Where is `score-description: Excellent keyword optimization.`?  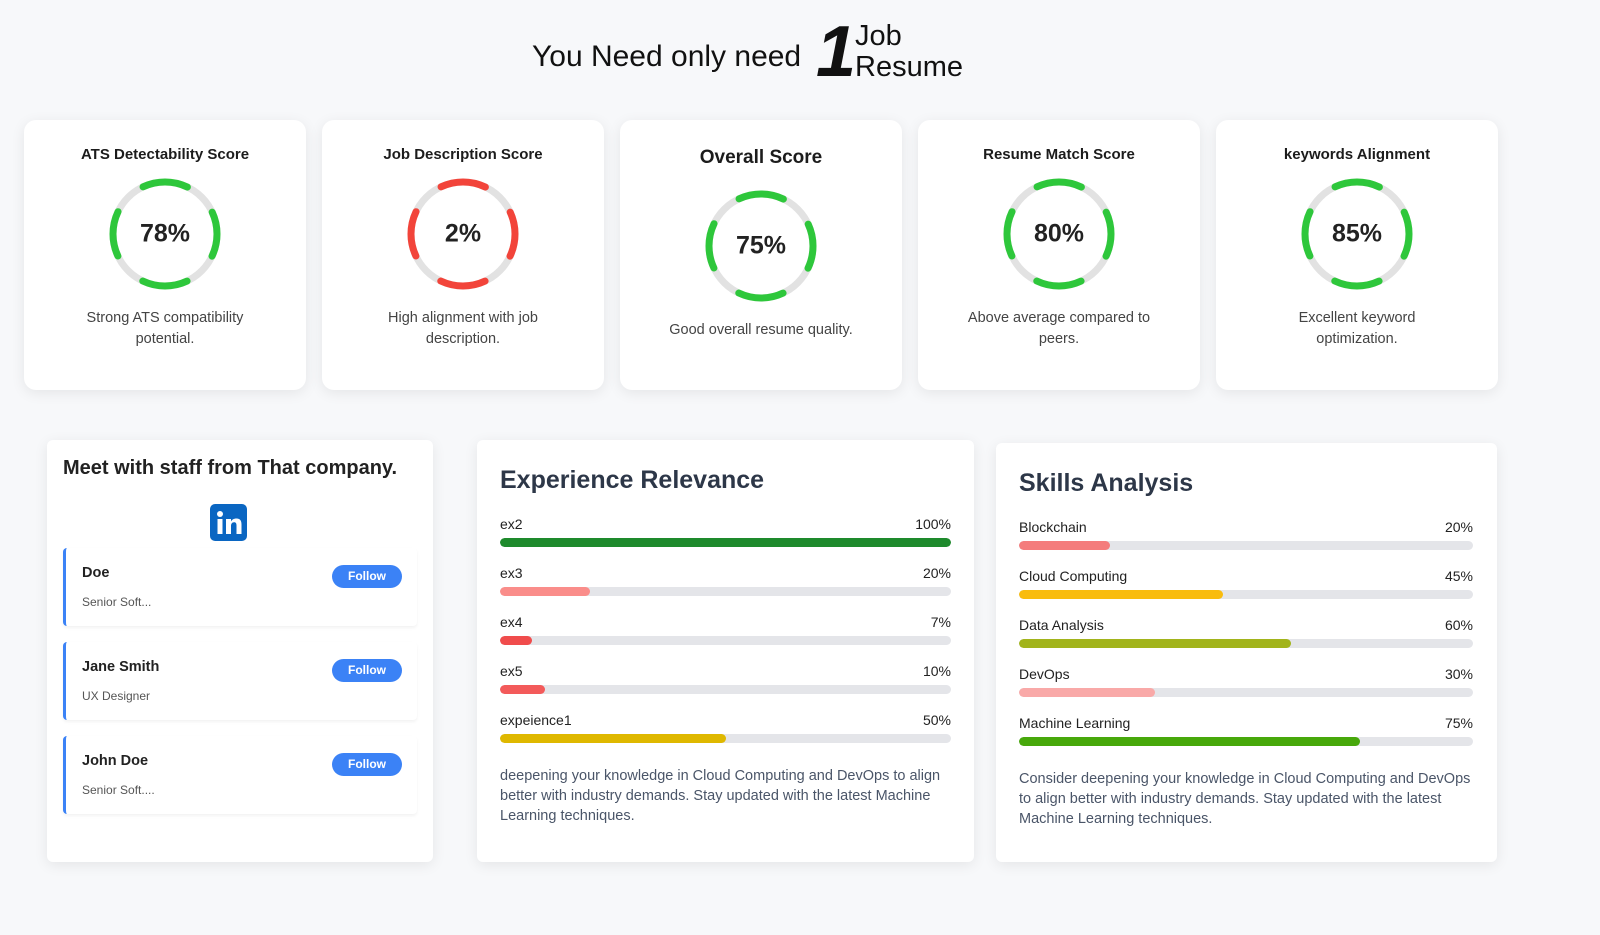
score-description: Excellent keyword optimization. is located at coordinates (1357, 328).